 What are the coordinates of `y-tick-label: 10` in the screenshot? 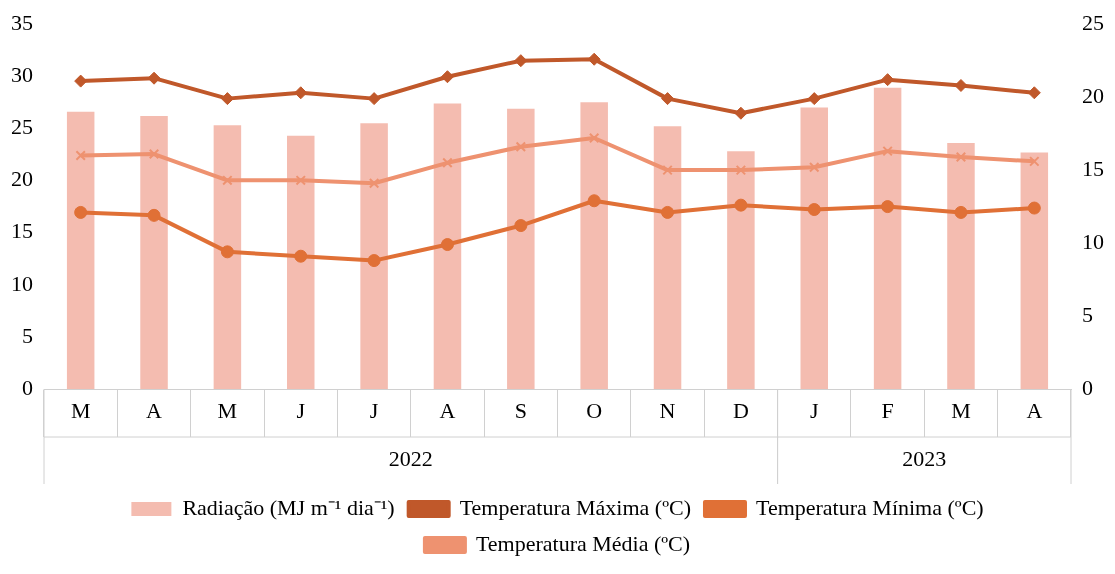 It's located at (22, 283).